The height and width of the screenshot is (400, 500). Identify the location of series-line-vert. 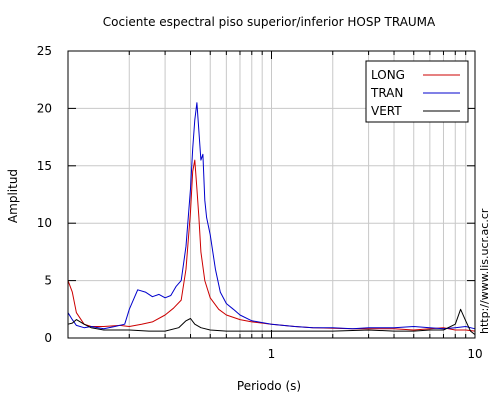
(271, 321).